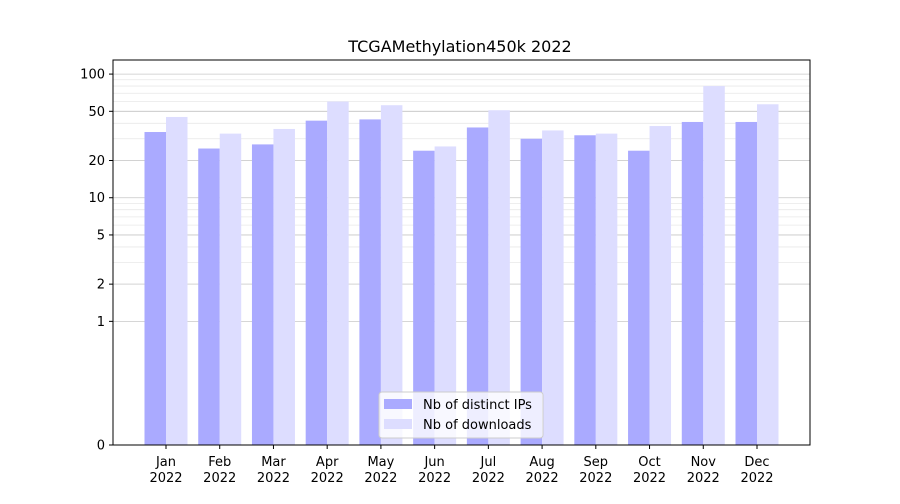 The image size is (900, 504). Describe the element at coordinates (101, 446) in the screenshot. I see `y-tick-label: 0` at that location.